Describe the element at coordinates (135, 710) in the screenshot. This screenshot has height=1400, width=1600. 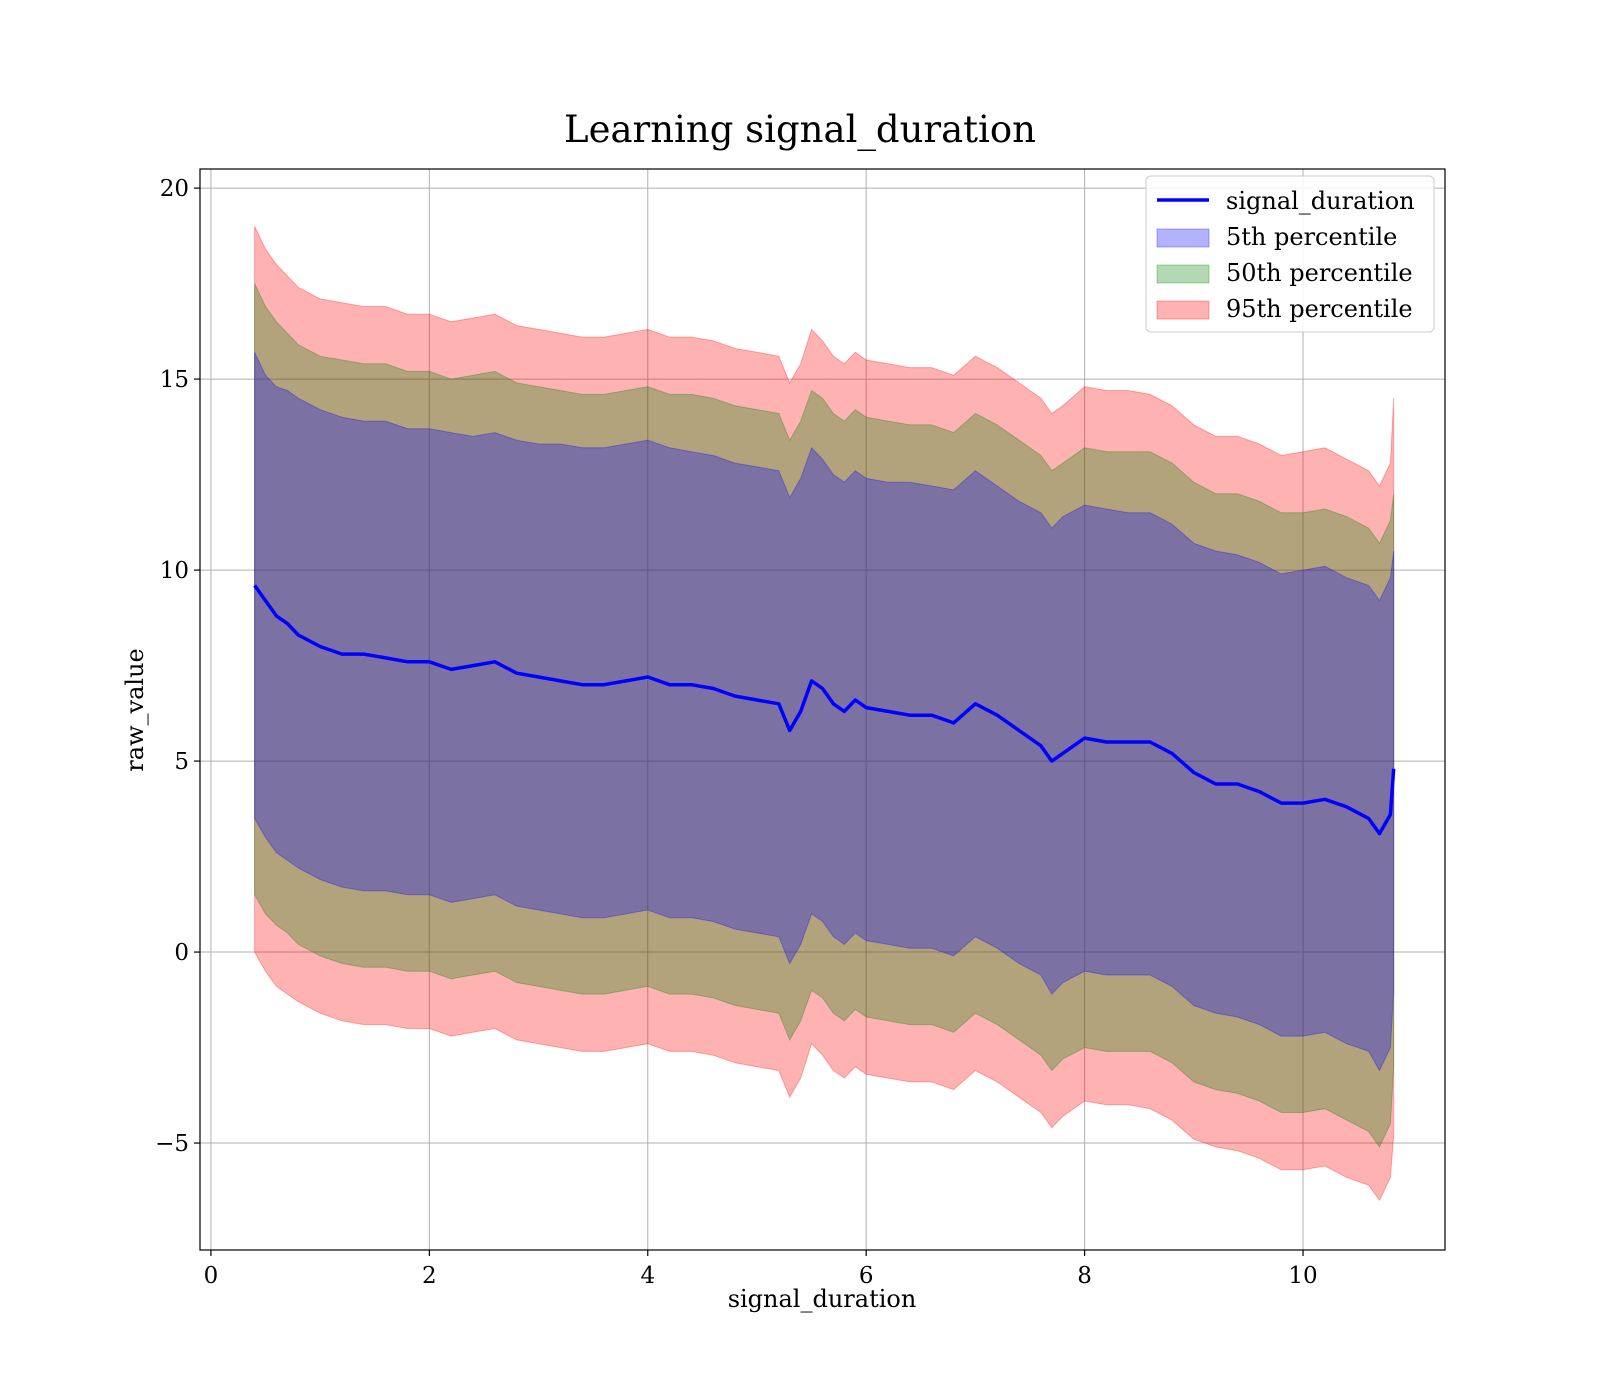
I see `y-axis-label: raw_value` at that location.